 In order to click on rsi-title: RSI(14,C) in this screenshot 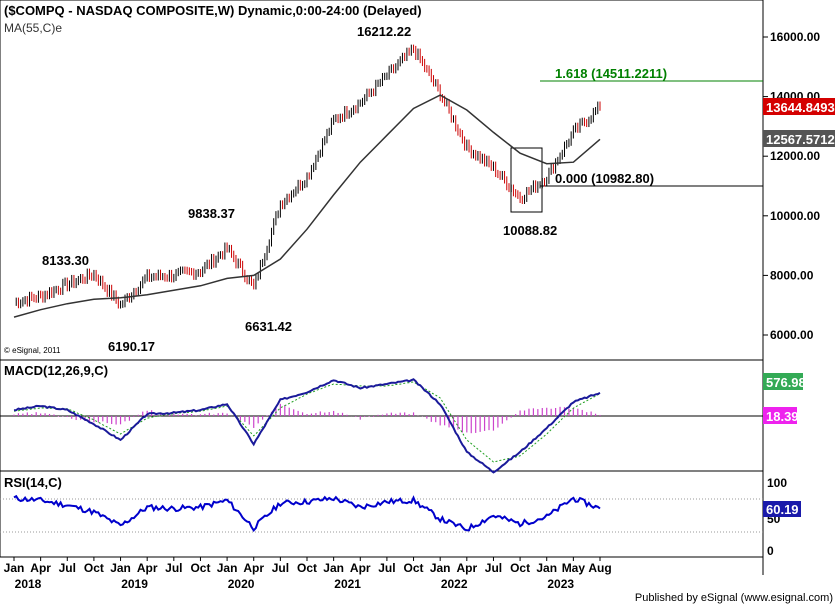, I will do `click(33, 482)`.